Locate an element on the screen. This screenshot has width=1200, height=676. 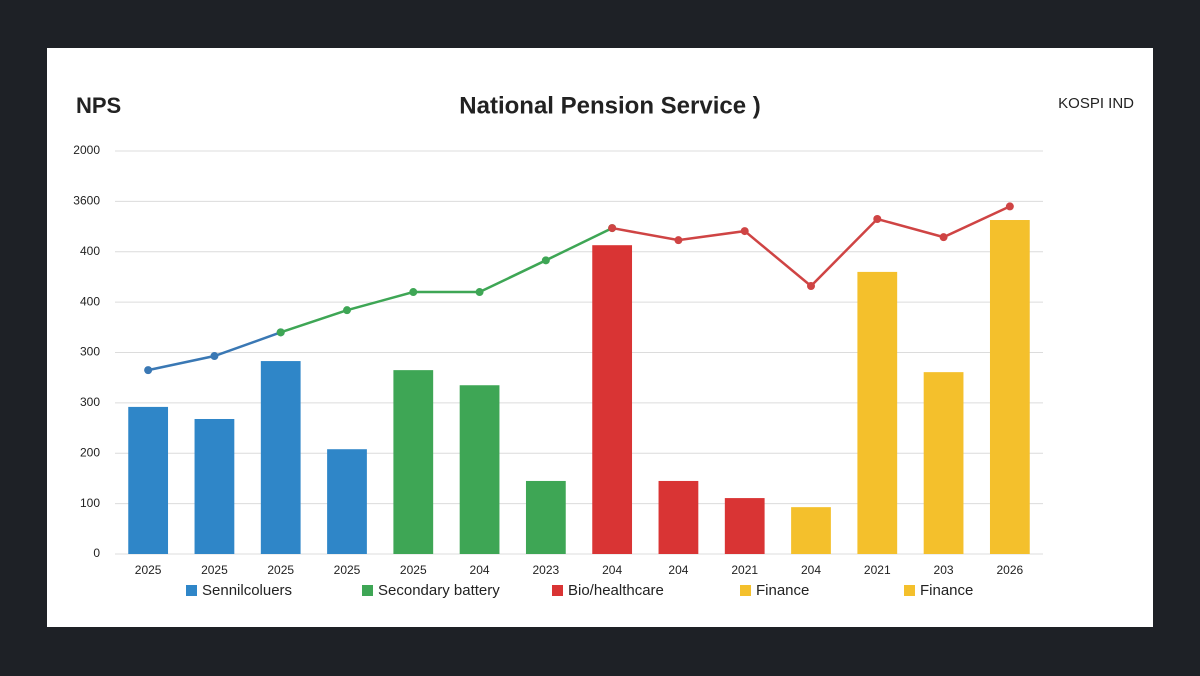
header-left: NPS is located at coordinates (98, 105).